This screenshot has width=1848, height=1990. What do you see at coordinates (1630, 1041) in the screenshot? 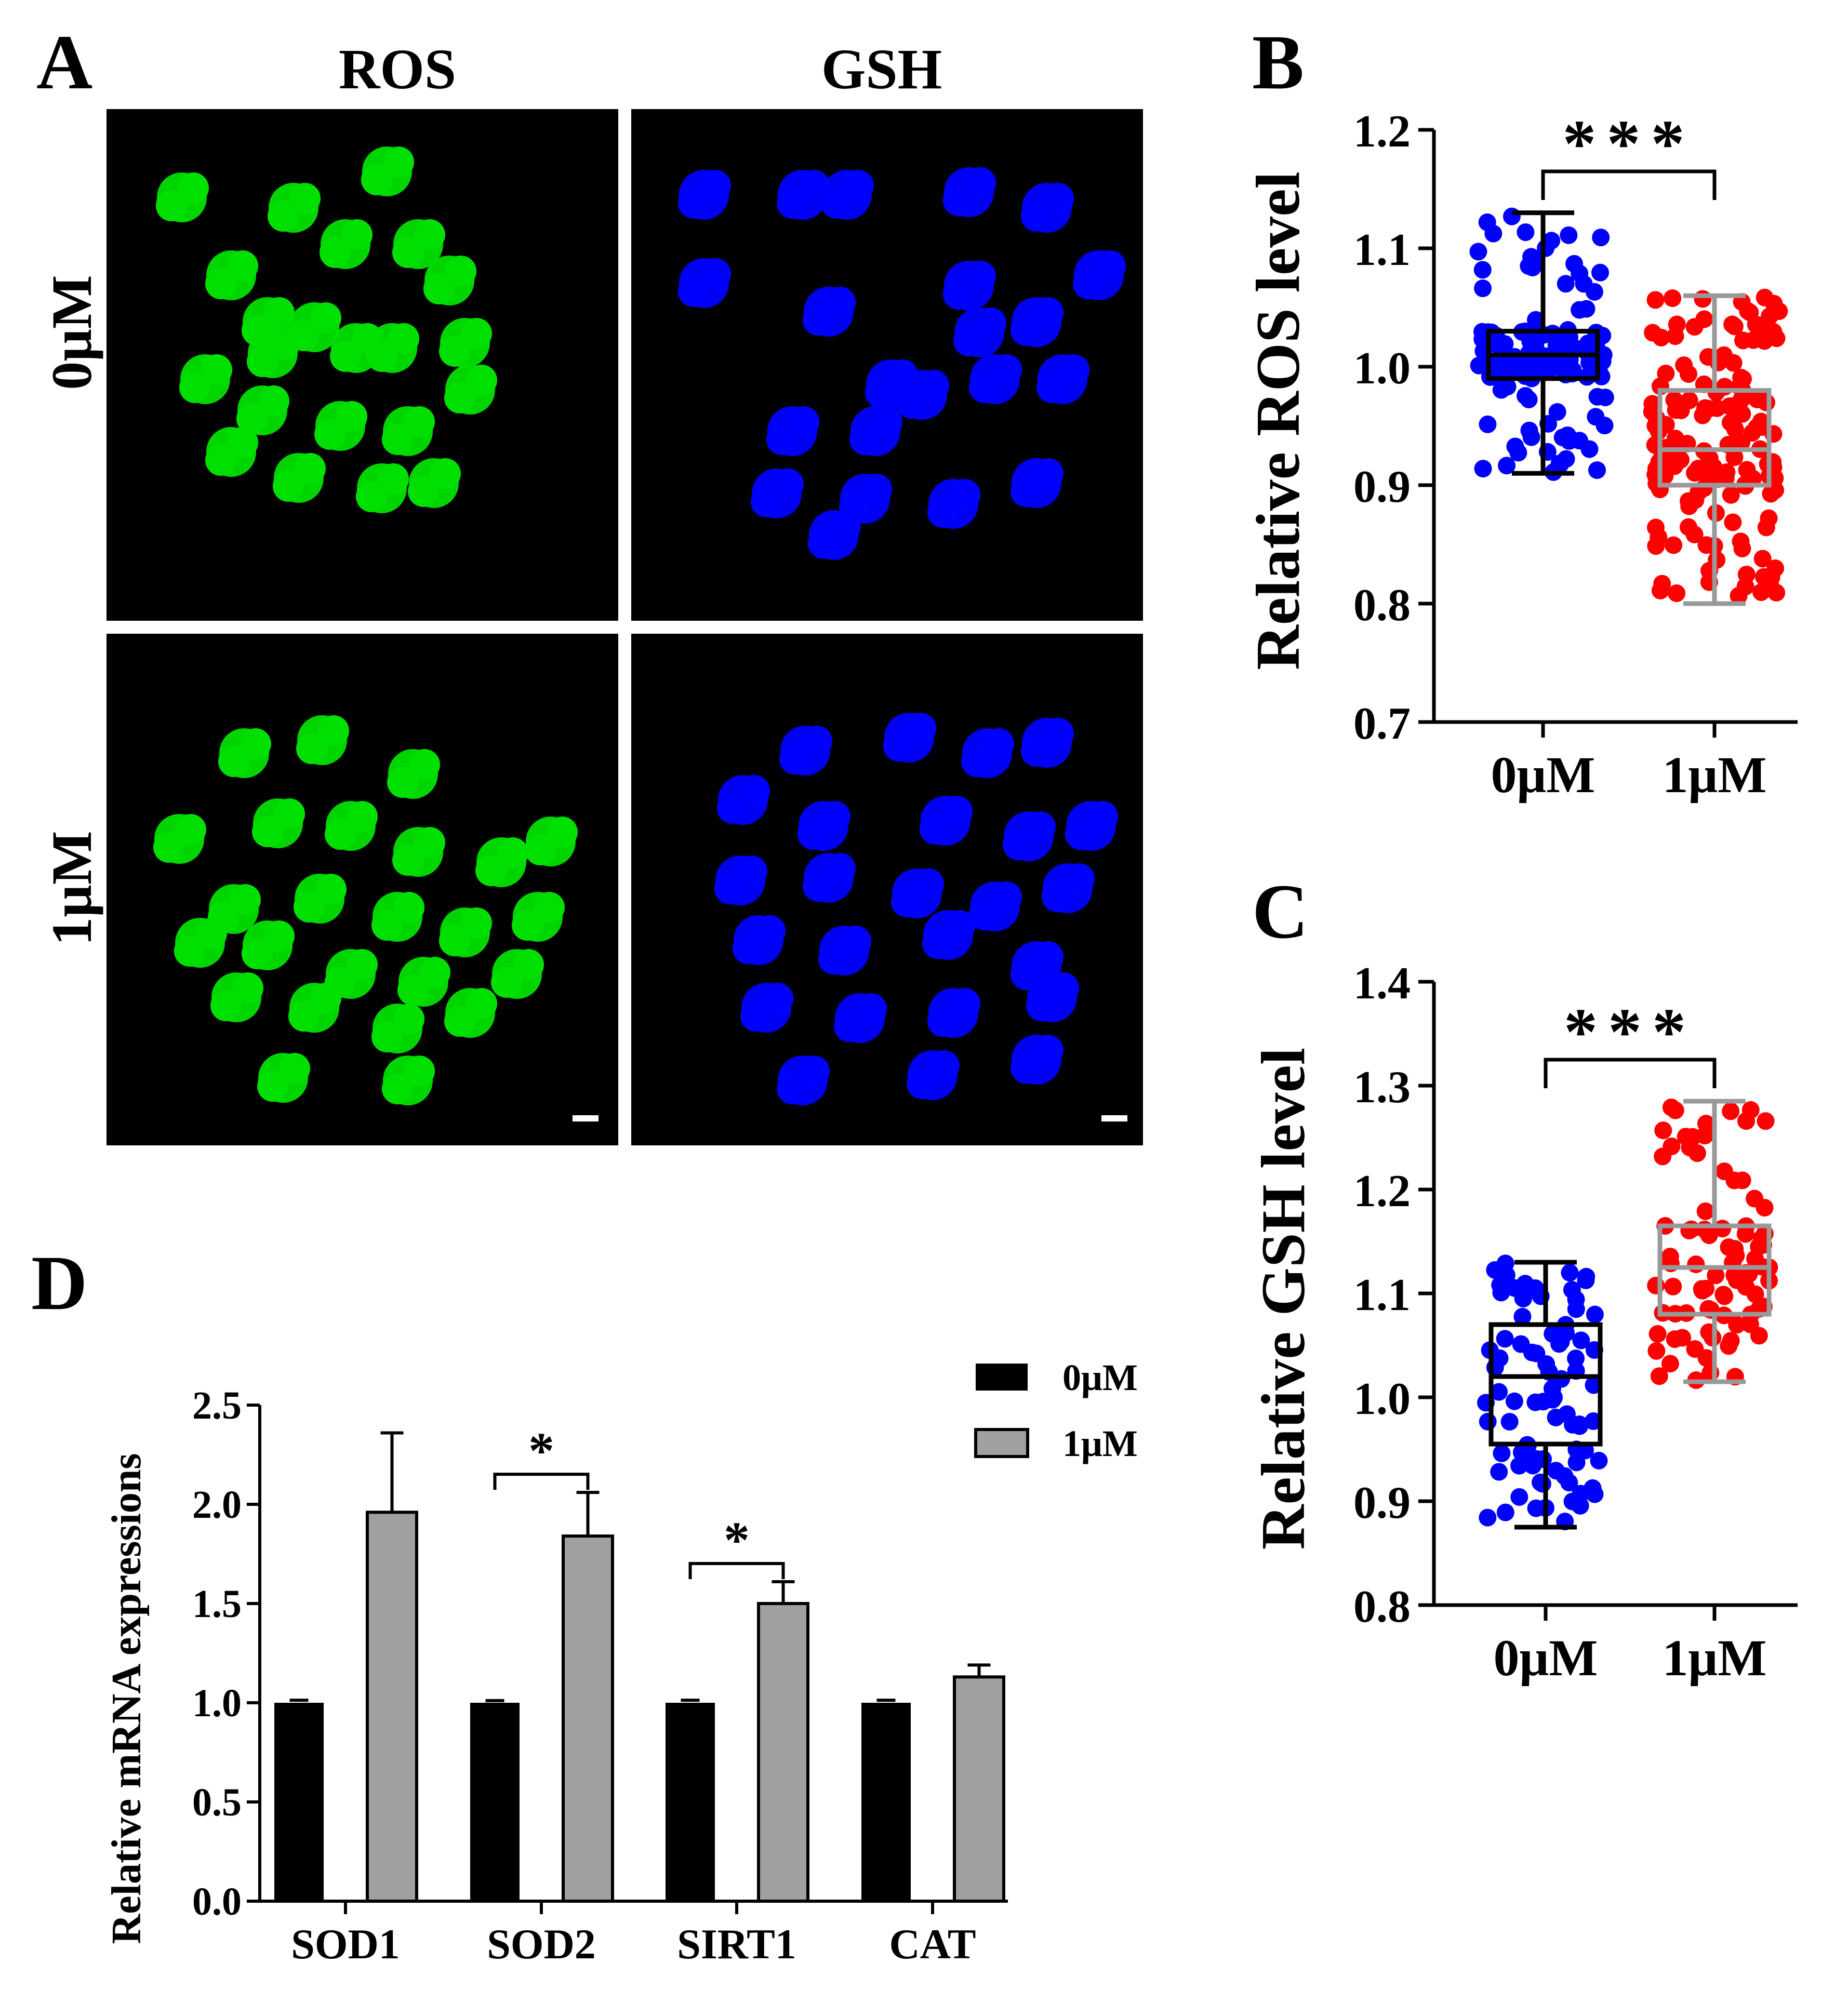
I see `panel-c-significance: ***` at bounding box center [1630, 1041].